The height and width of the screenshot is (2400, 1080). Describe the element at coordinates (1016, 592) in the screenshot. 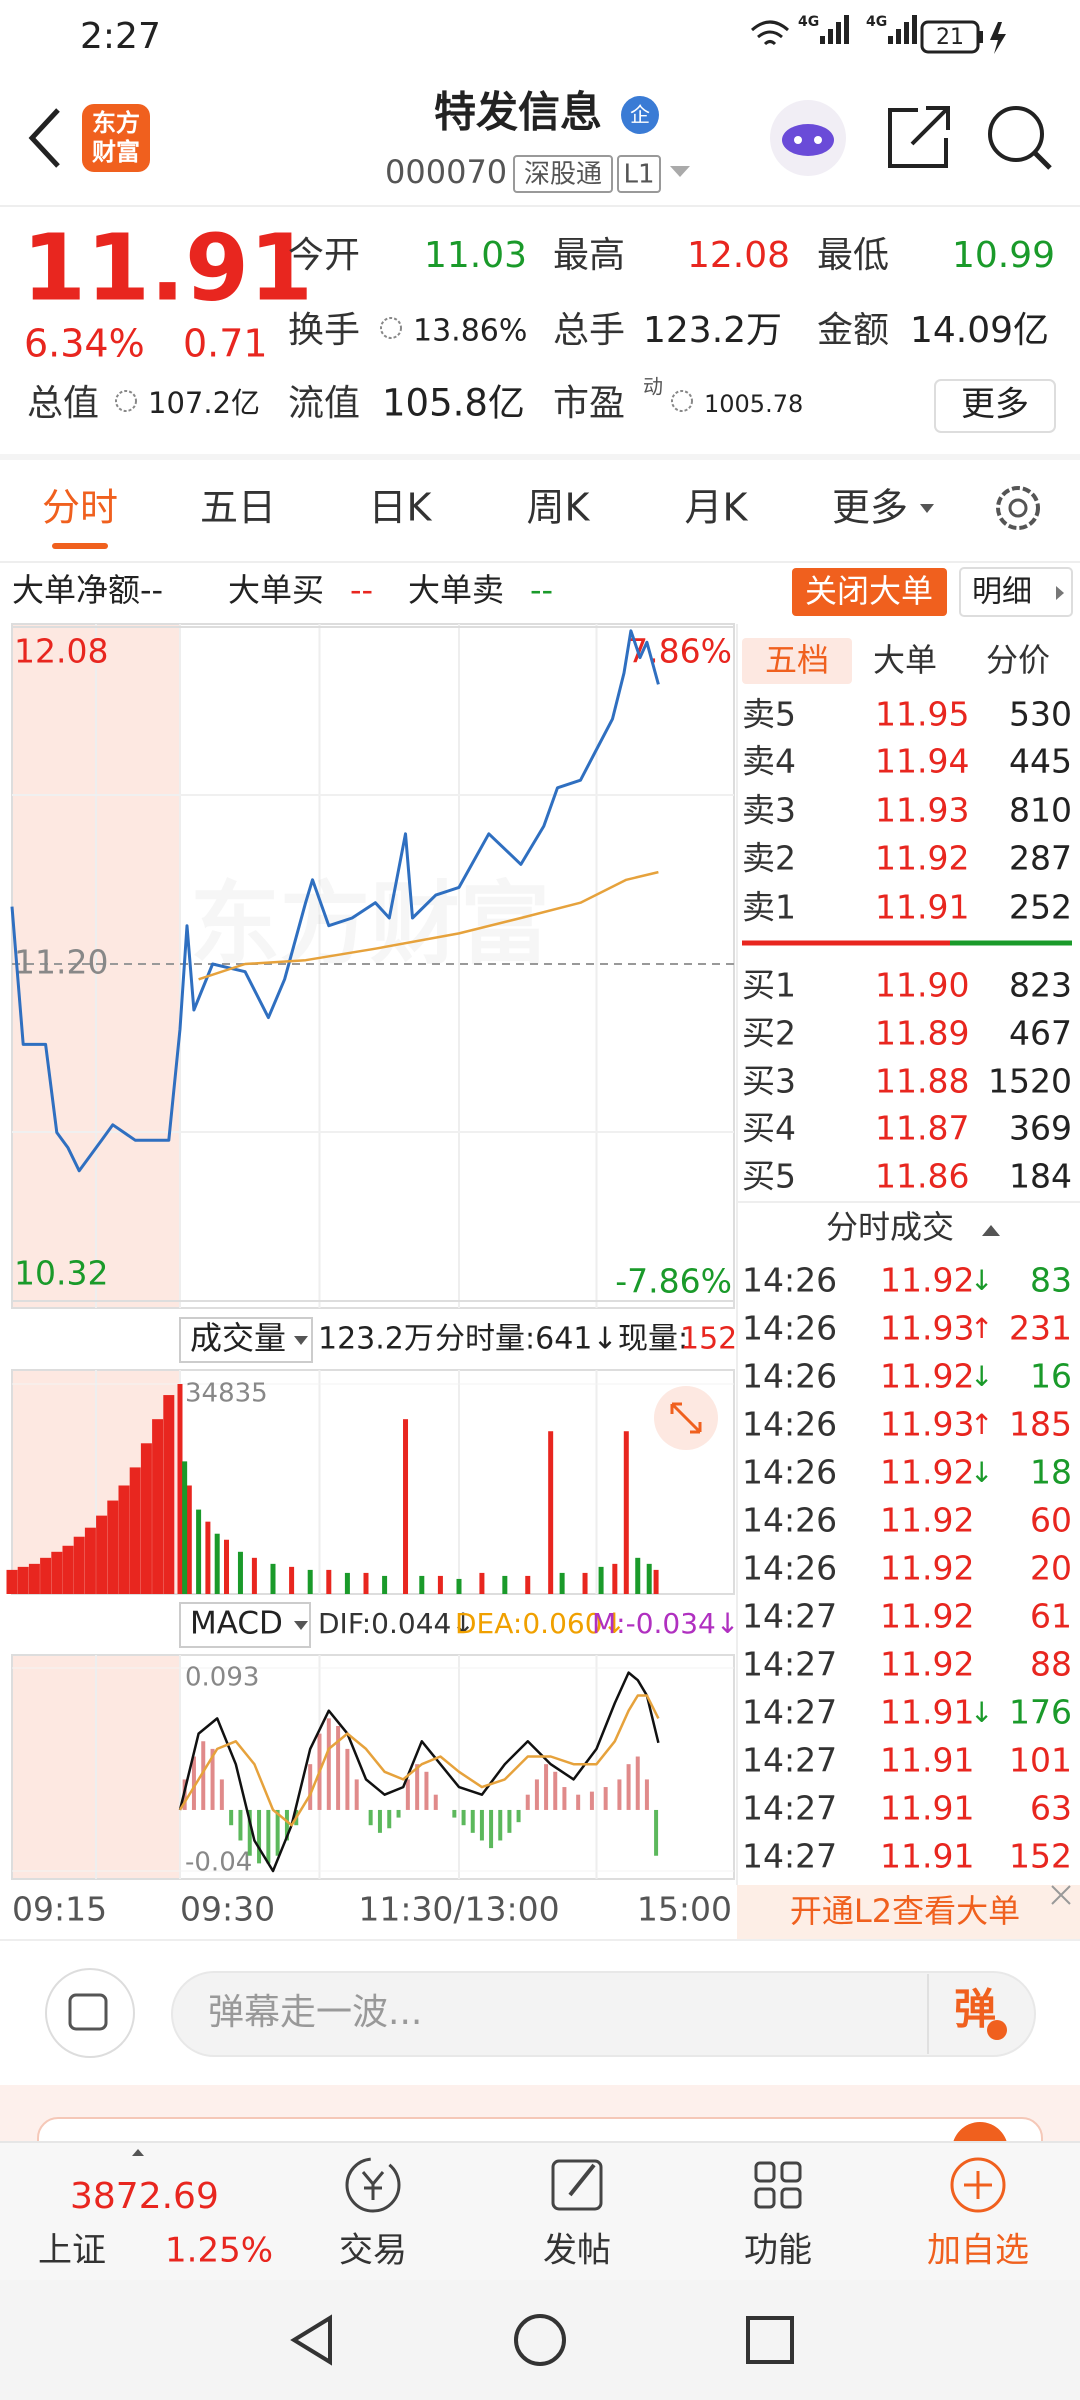

I see `detail-button` at that location.